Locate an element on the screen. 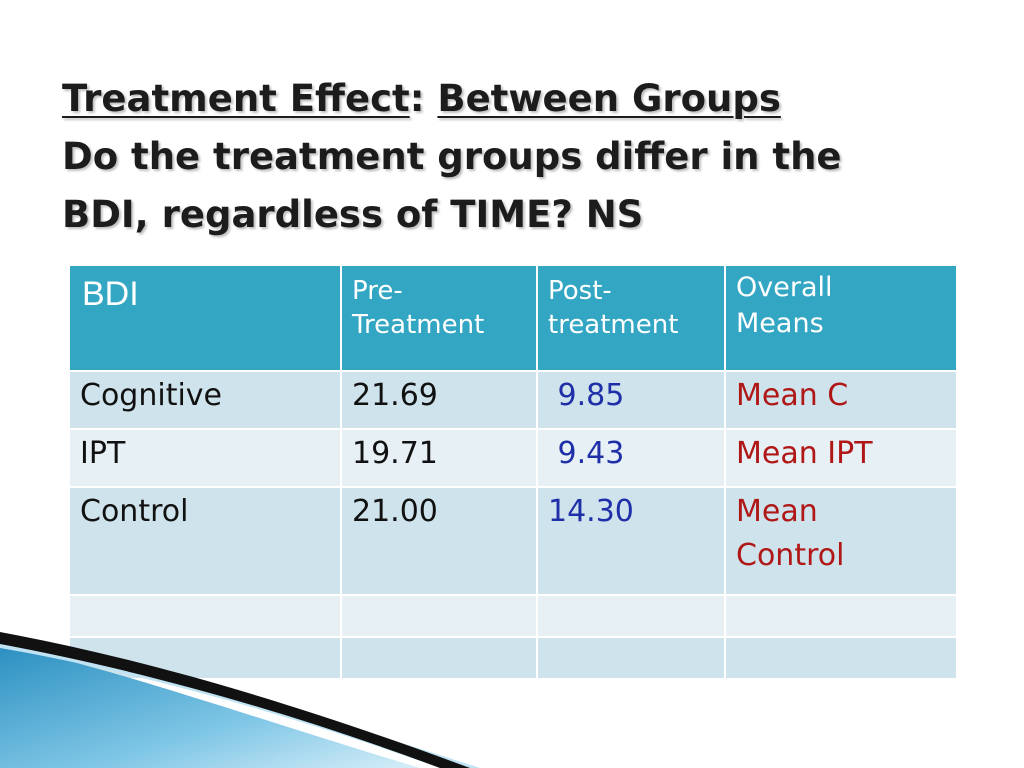  table-row: Cognitive 21.69 9.85 Mean C is located at coordinates (513, 400).